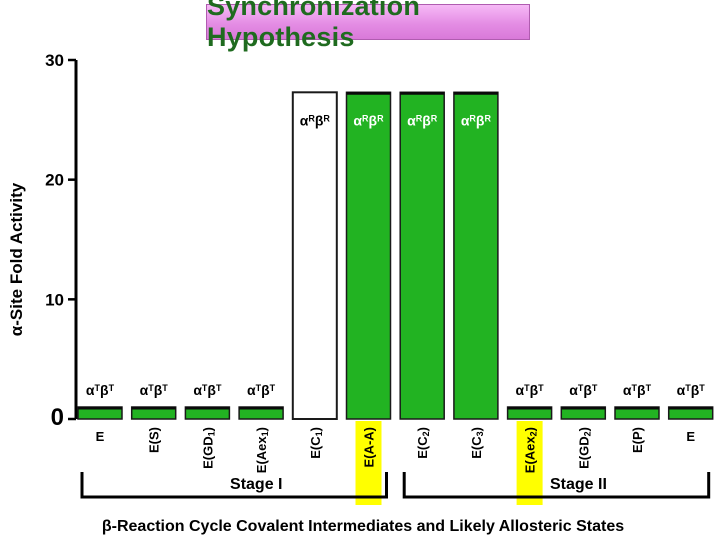 This screenshot has width=726, height=539. I want to click on stage-label: Stage I, so click(256, 484).